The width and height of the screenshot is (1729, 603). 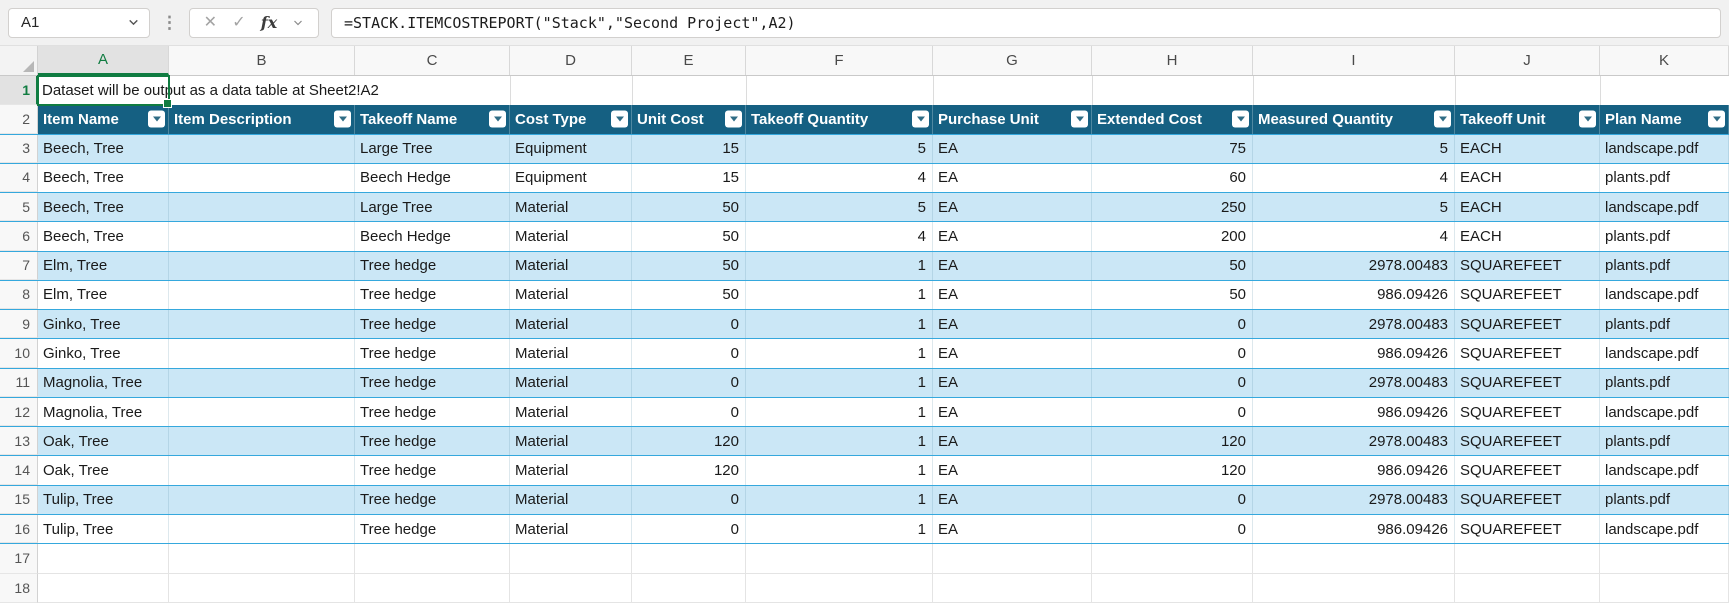 I want to click on cell-F15: 1, so click(x=839, y=499).